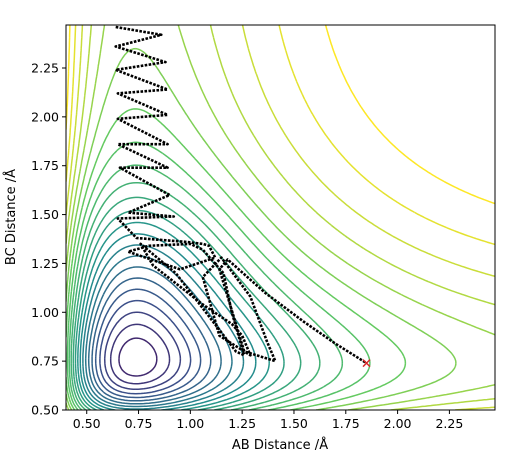 This screenshot has height=457, width=530. Describe the element at coordinates (45, 410) in the screenshot. I see `y-tick-label: 0.50` at that location.